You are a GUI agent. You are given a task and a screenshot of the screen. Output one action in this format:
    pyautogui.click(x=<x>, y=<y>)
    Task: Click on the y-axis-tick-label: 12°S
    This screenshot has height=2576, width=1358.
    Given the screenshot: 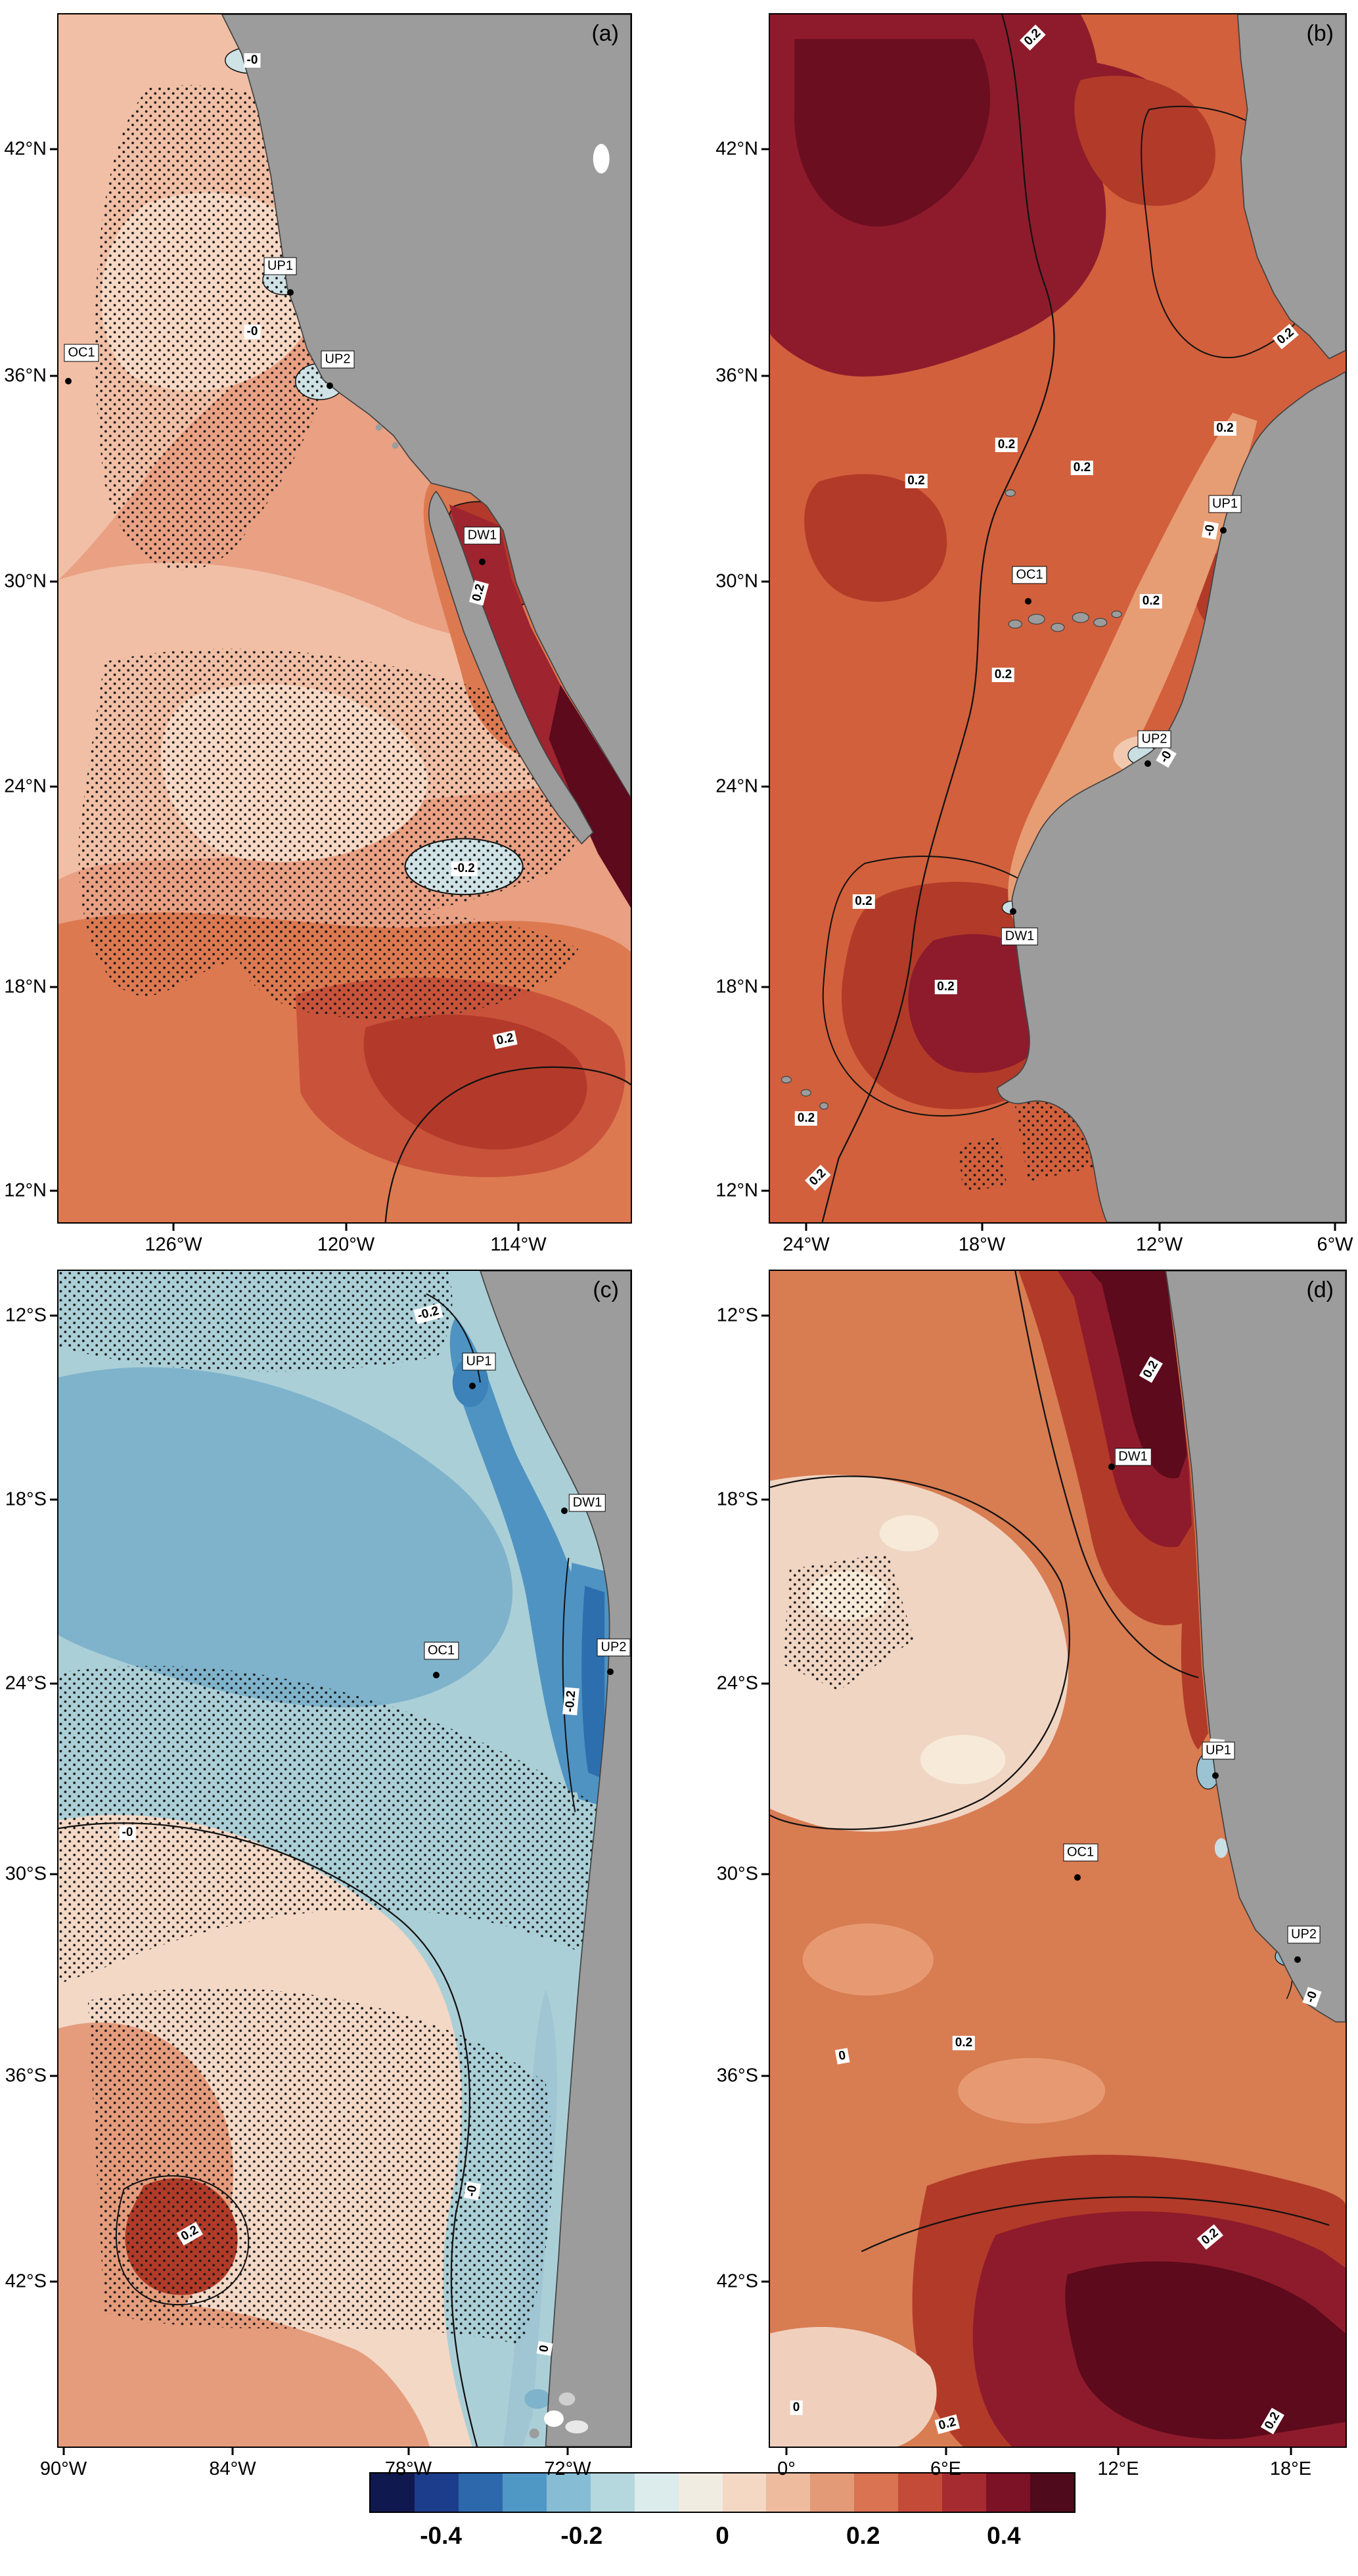 What is the action you would take?
    pyautogui.click(x=737, y=1315)
    